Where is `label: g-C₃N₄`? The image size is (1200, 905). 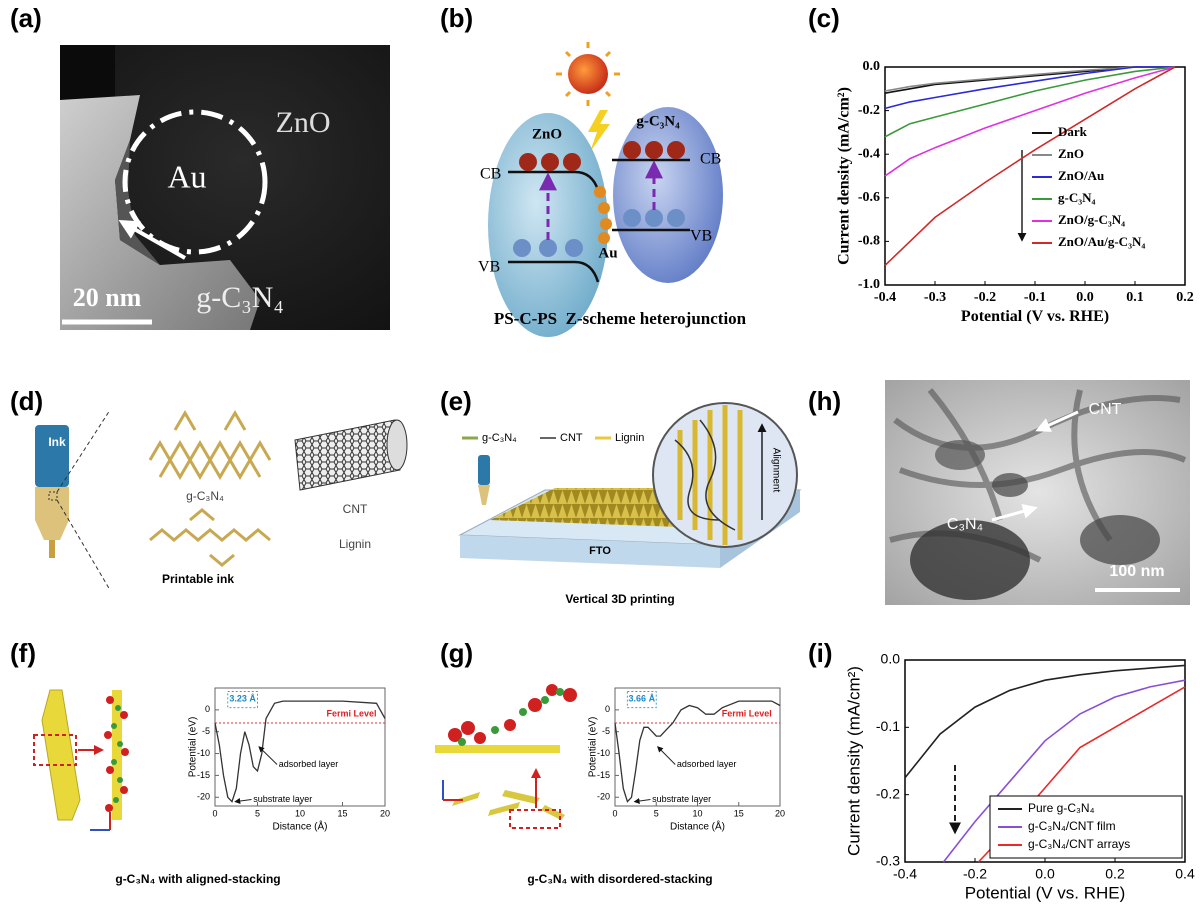 label: g-C₃N₄ is located at coordinates (240, 297).